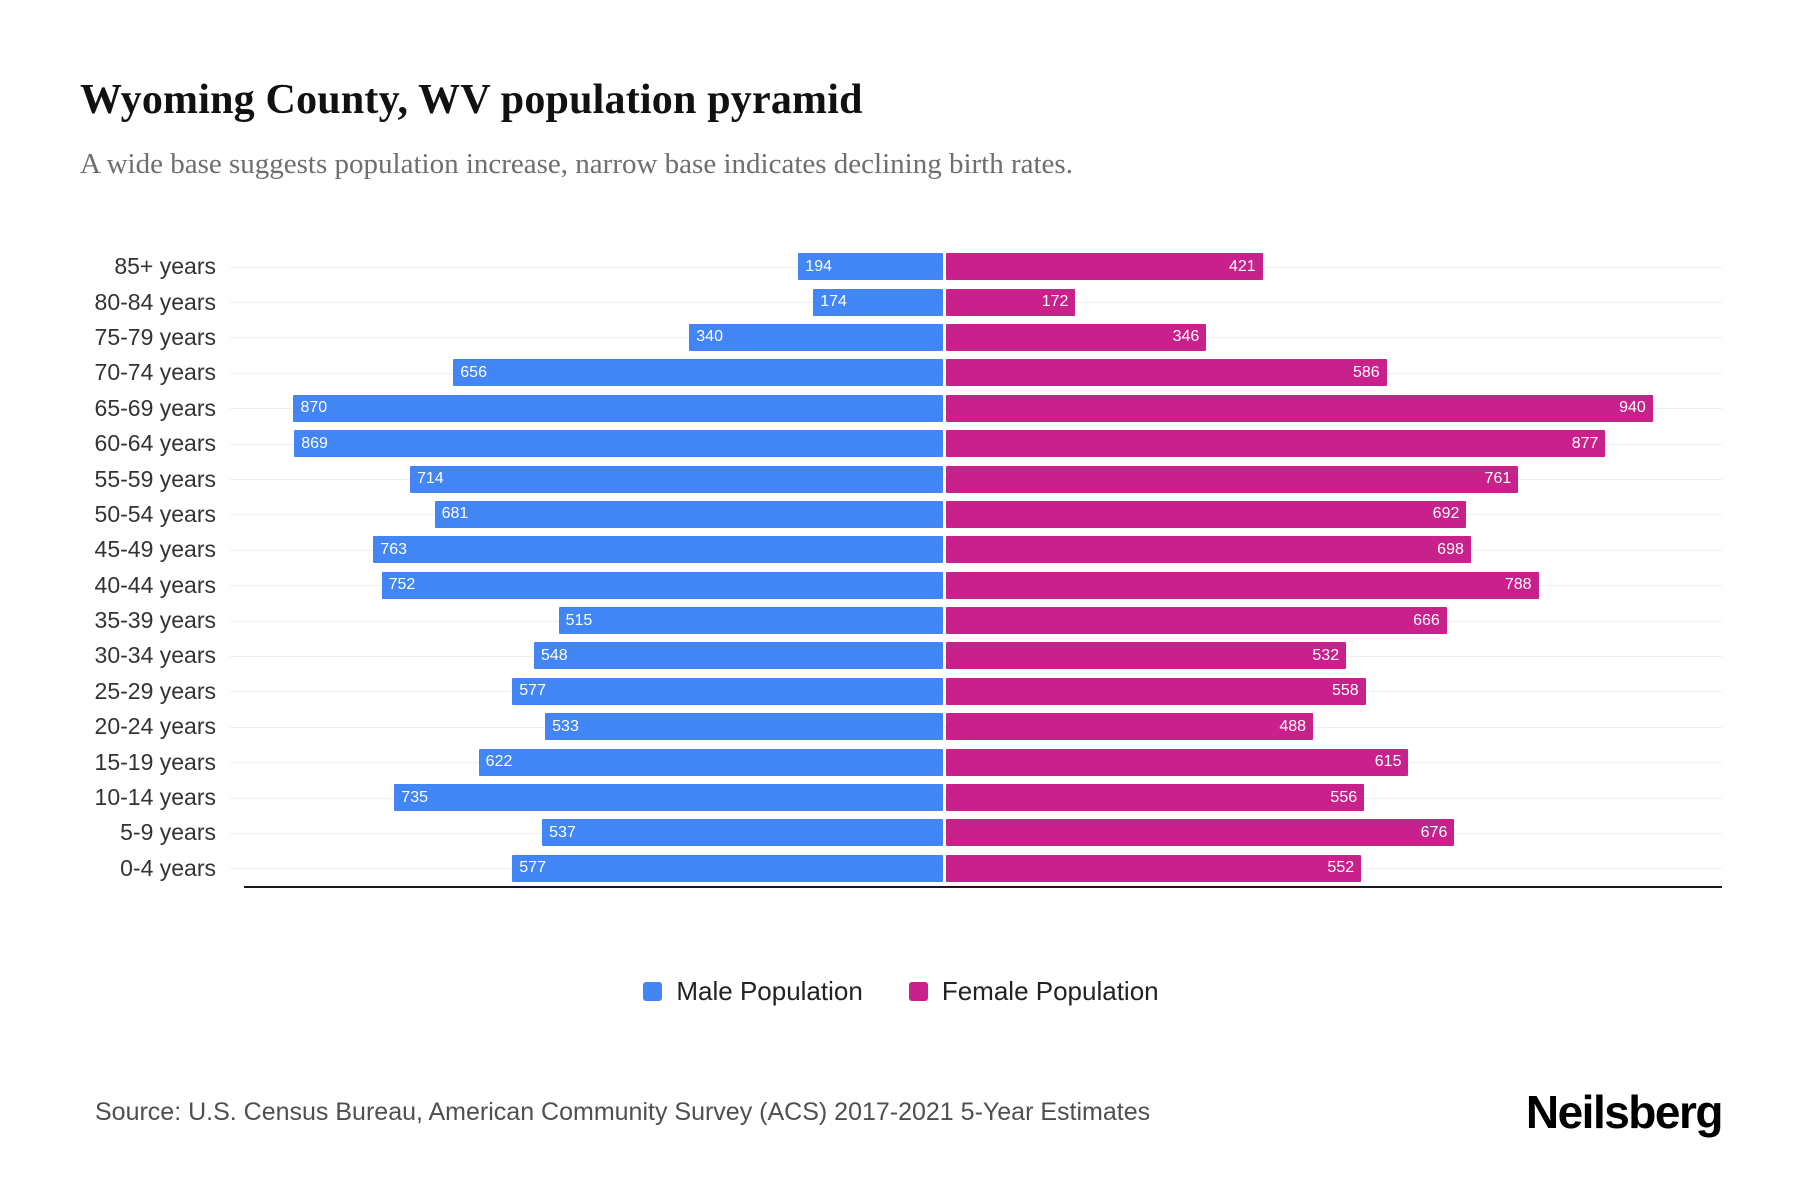  What do you see at coordinates (402, 585) in the screenshot?
I see `male-bar-value: 752` at bounding box center [402, 585].